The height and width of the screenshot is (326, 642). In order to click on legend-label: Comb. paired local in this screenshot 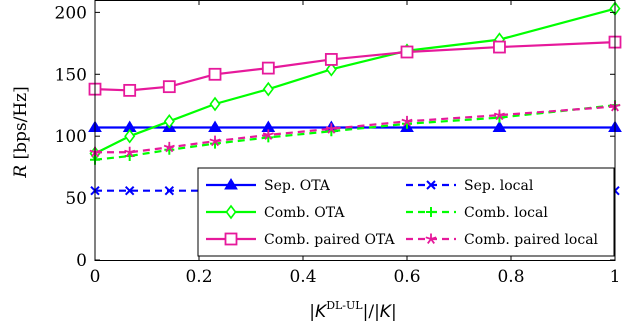, I will do `click(531, 240)`.